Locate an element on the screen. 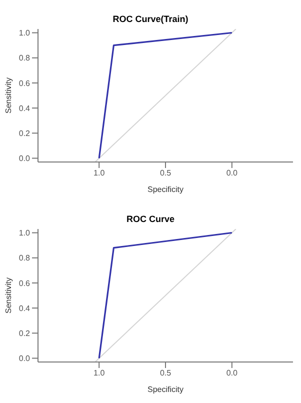  chart-title: ROC Curve(Train) is located at coordinates (151, 19).